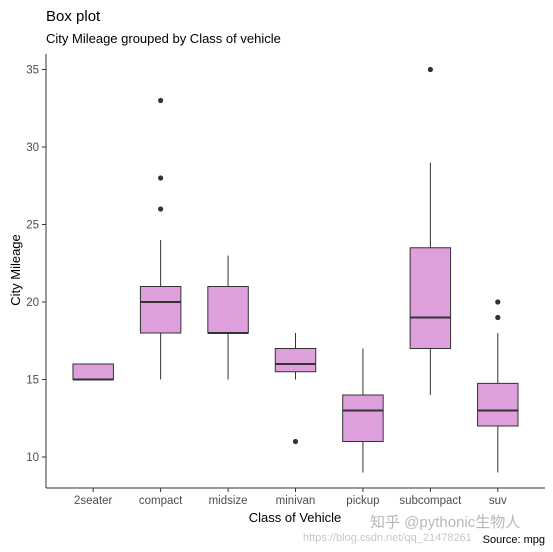 This screenshot has width=553, height=552. I want to click on x-tick-label-minivan: minivan, so click(296, 501).